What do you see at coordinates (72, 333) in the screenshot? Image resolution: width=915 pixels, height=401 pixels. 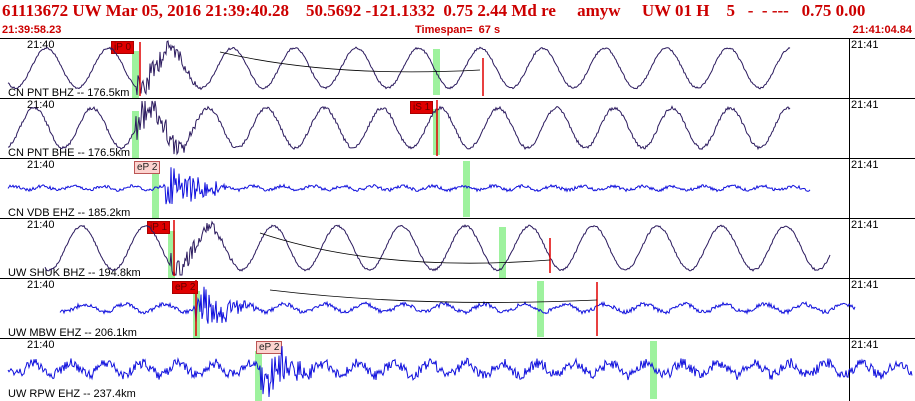 I see `station-label: UW MBW EHZ -- 206.1km` at bounding box center [72, 333].